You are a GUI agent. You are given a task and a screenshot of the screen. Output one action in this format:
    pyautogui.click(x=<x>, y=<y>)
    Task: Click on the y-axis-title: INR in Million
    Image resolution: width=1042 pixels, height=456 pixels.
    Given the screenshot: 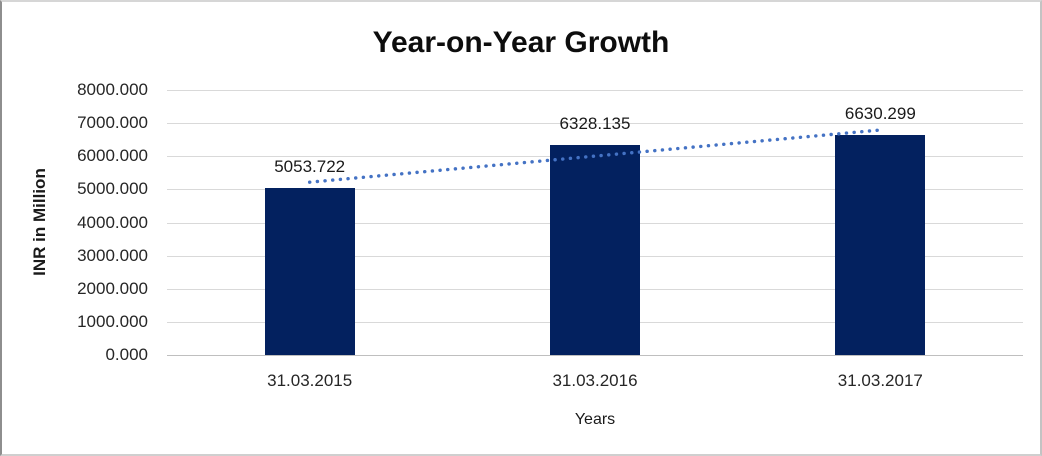 What is the action you would take?
    pyautogui.click(x=39, y=222)
    